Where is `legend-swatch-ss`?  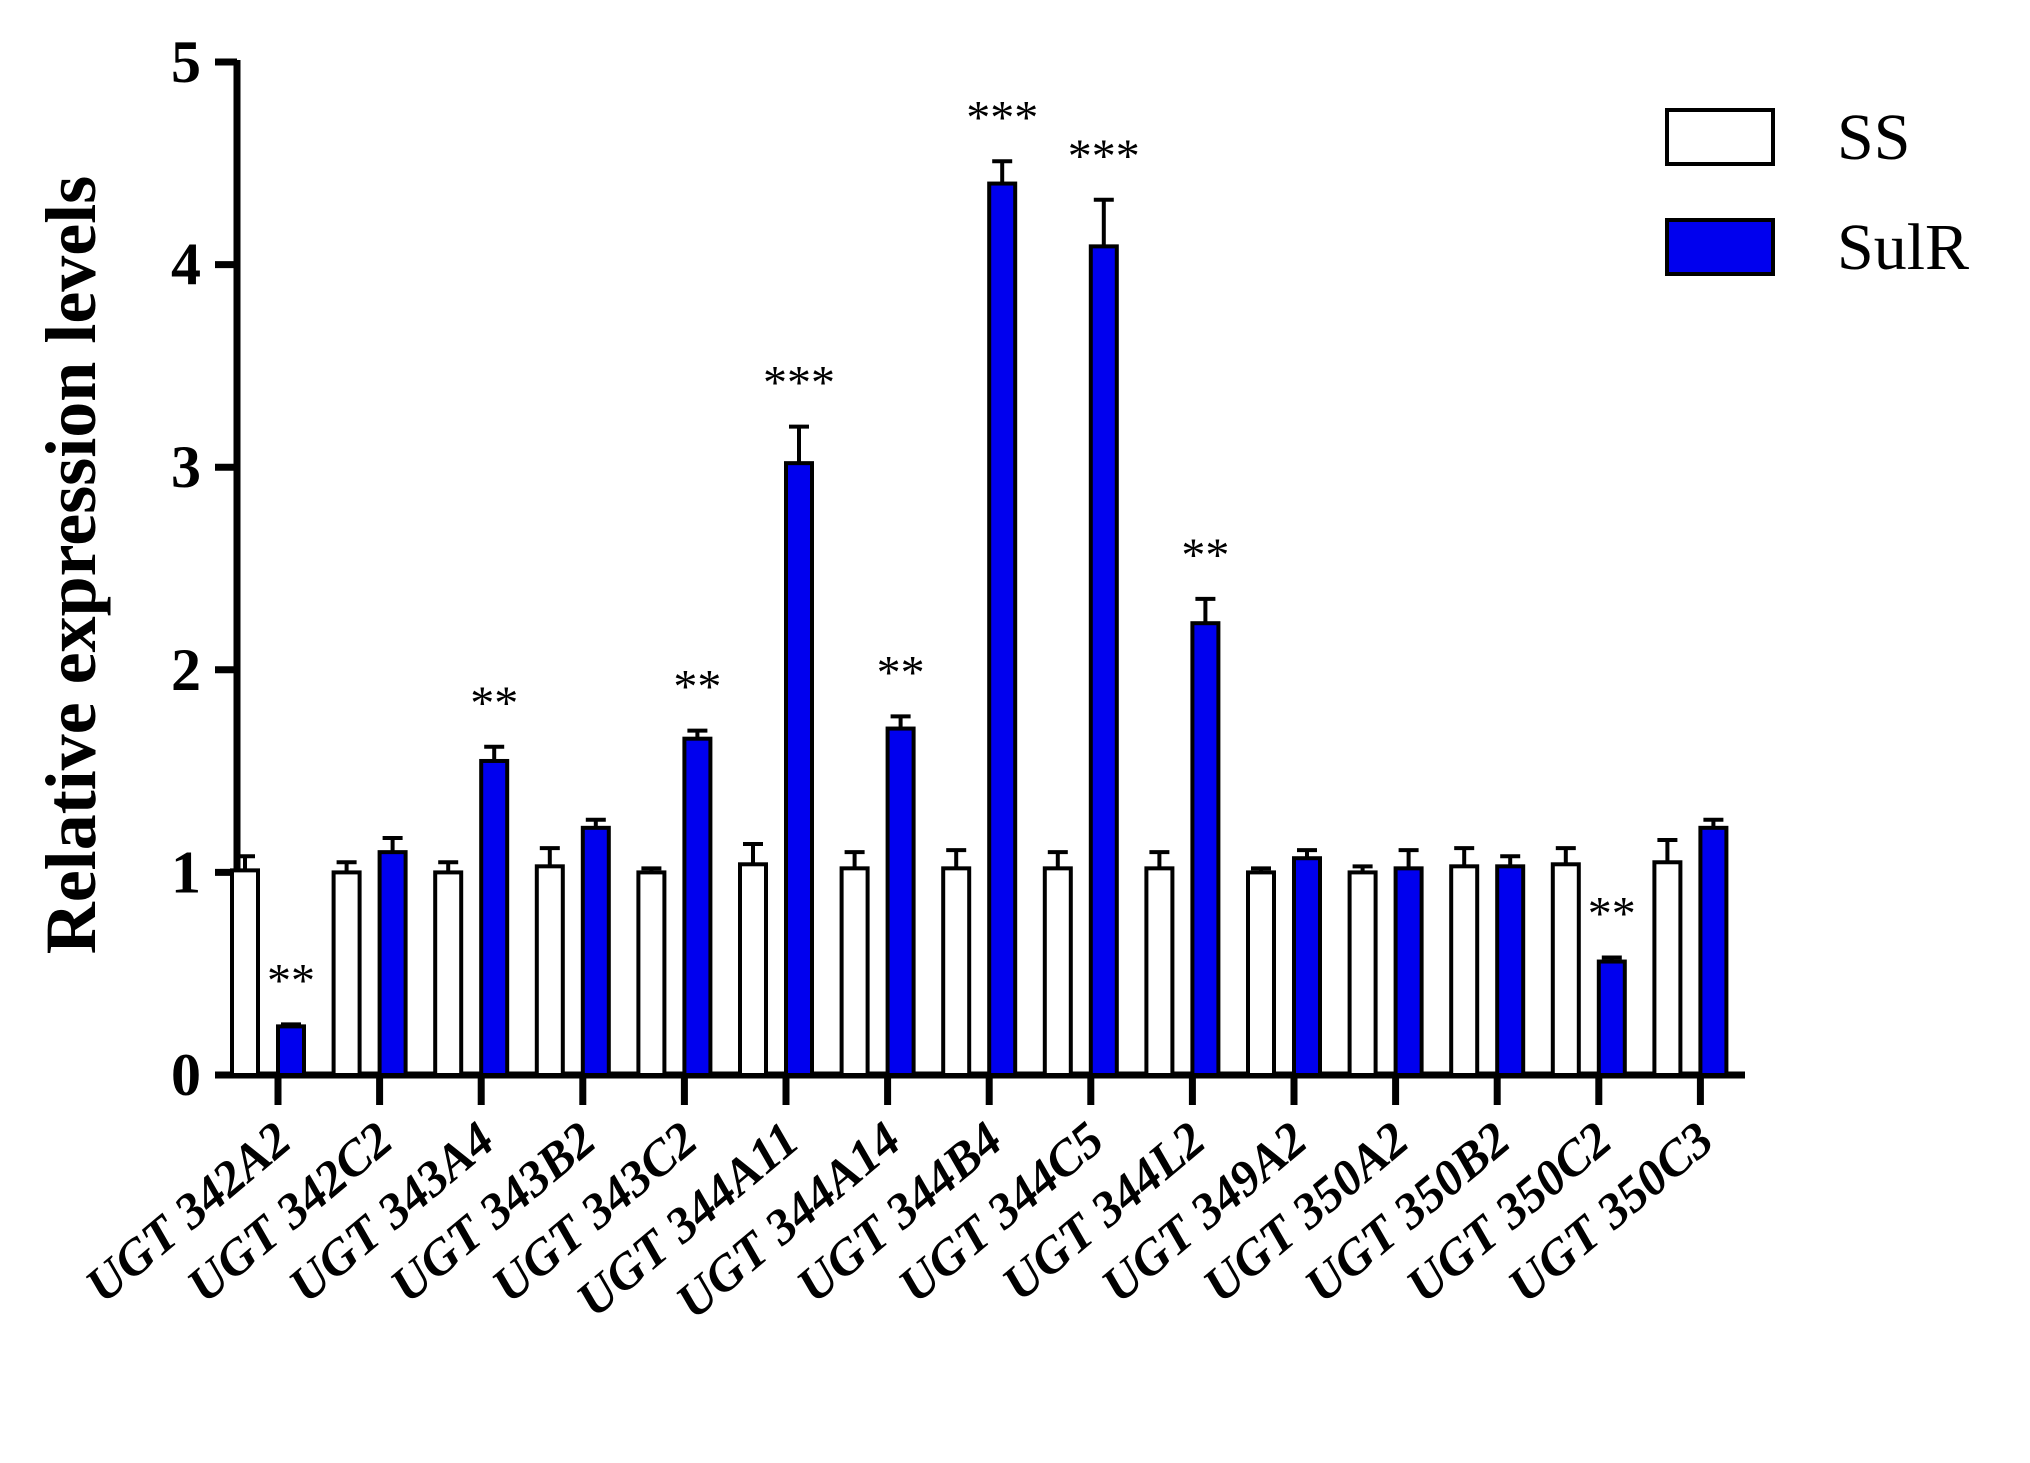
legend-swatch-ss is located at coordinates (1720, 137).